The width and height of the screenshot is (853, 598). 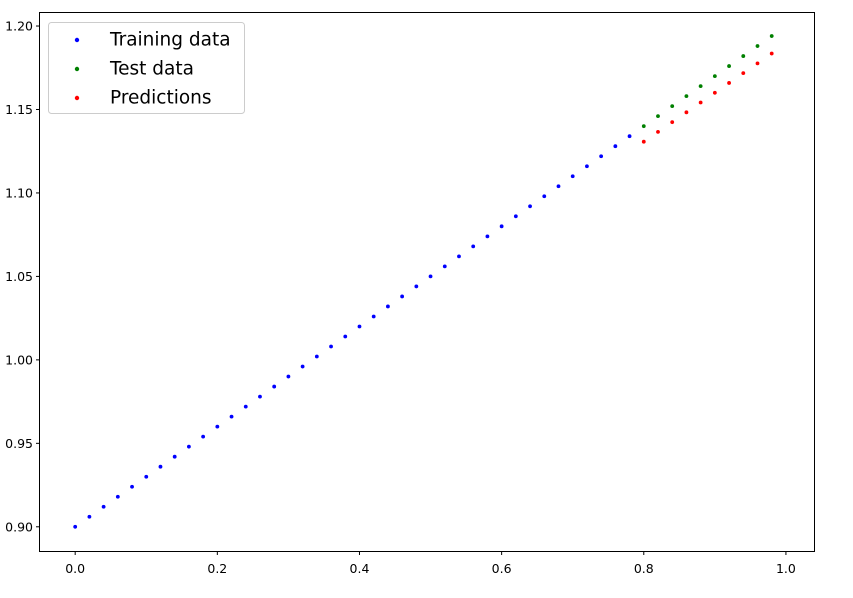 I want to click on y-tick-label: 0.90, so click(x=19, y=526).